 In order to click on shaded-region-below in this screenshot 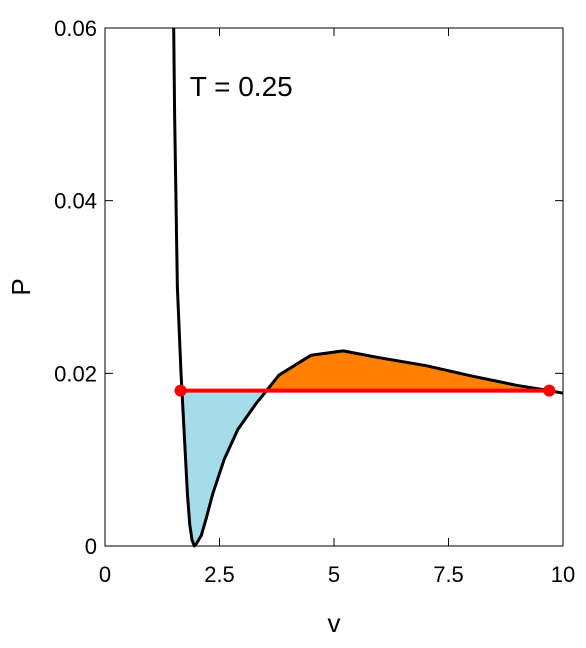, I will do `click(222, 454)`.